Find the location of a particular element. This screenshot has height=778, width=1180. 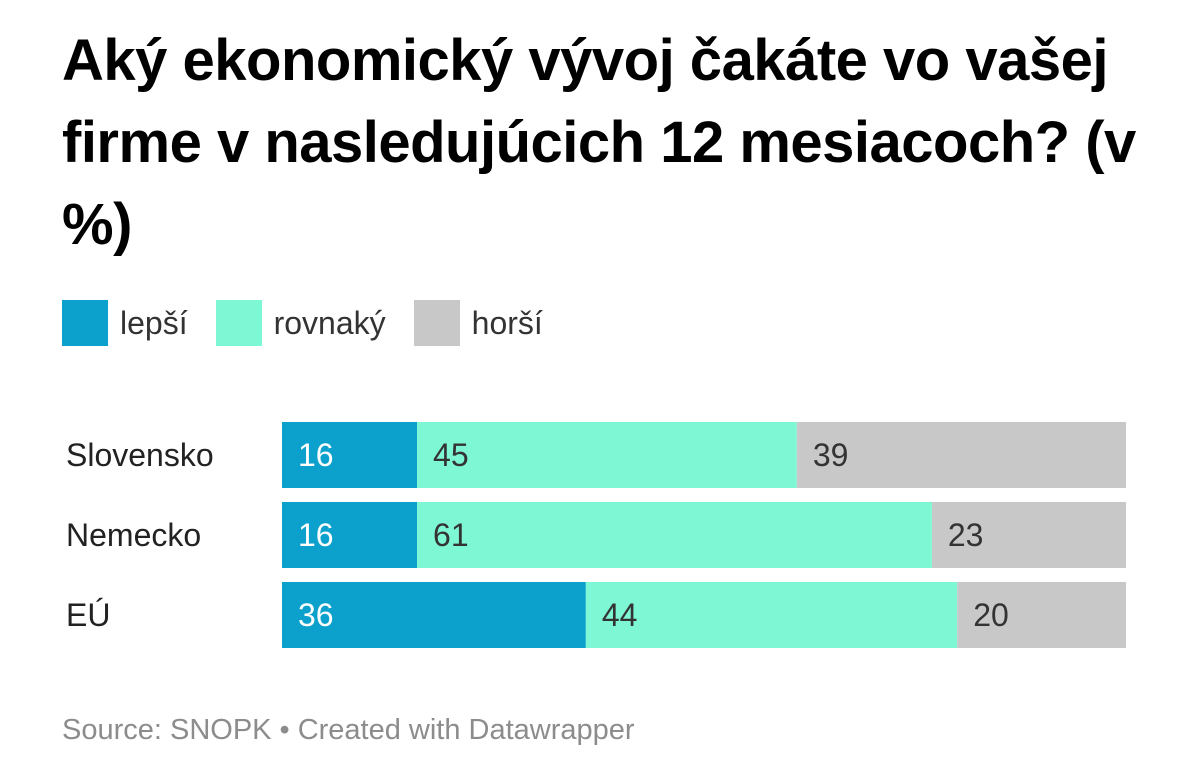

legend-swatch-horsi is located at coordinates (436, 323).